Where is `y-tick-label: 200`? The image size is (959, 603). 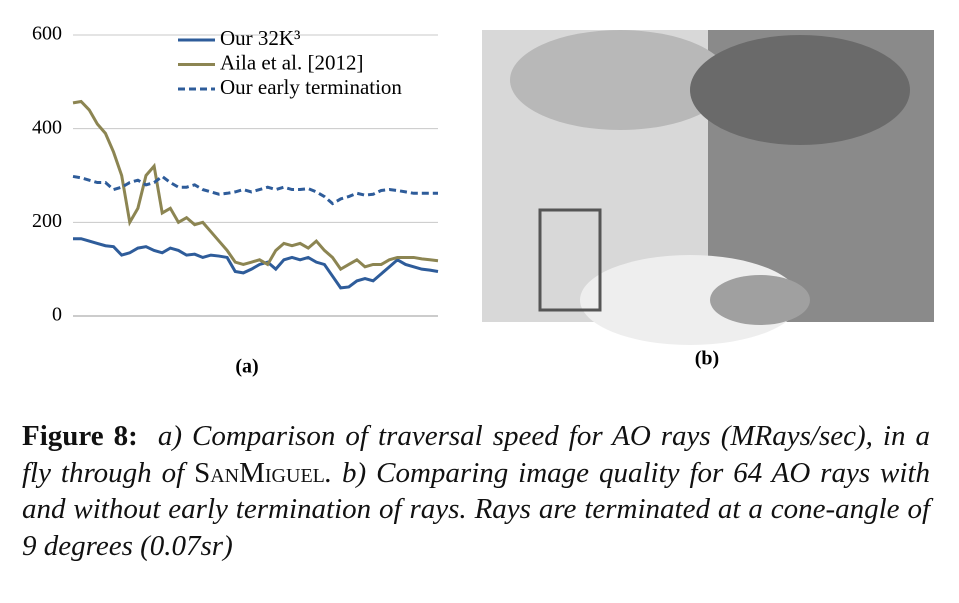
y-tick-label: 200 is located at coordinates (47, 221).